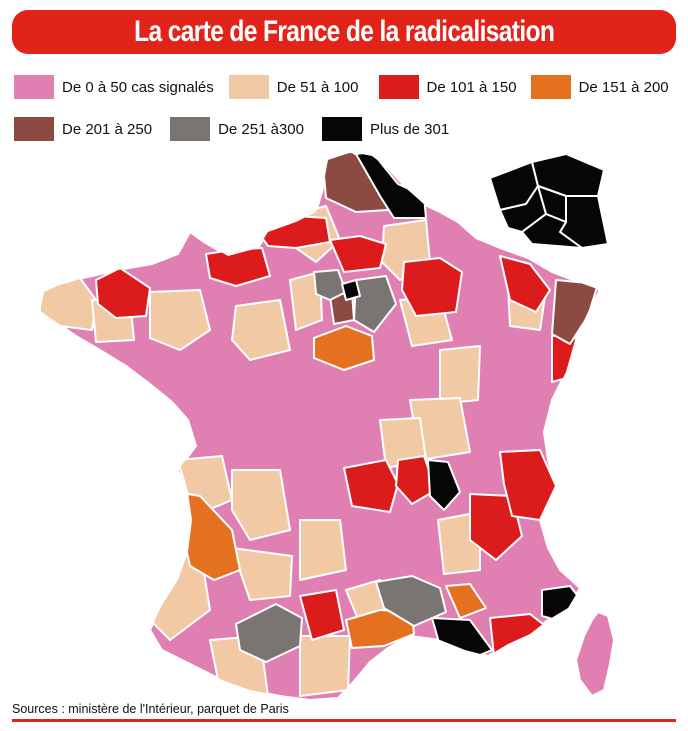 Image resolution: width=688 pixels, height=731 pixels. I want to click on paris-inset, so click(549, 201).